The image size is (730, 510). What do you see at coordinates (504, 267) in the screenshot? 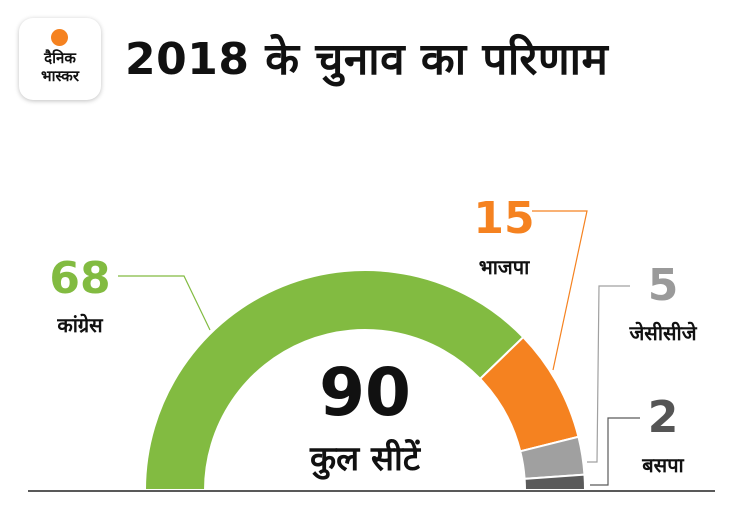
I see `party-name-label-2: भाजपा` at bounding box center [504, 267].